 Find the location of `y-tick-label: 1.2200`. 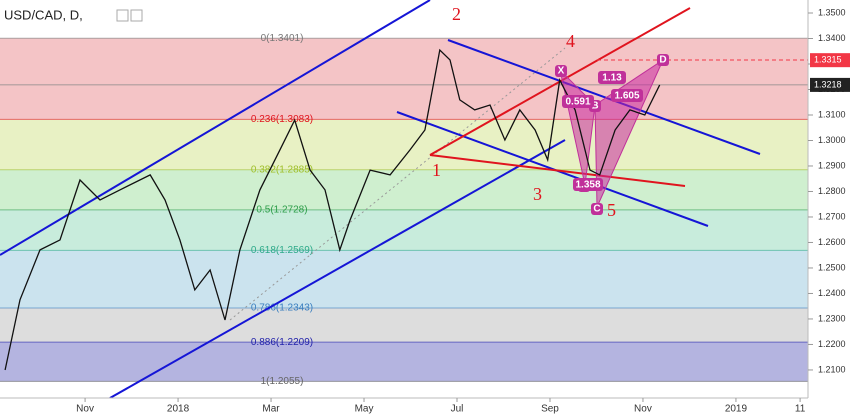

y-tick-label: 1.2200 is located at coordinates (832, 344).